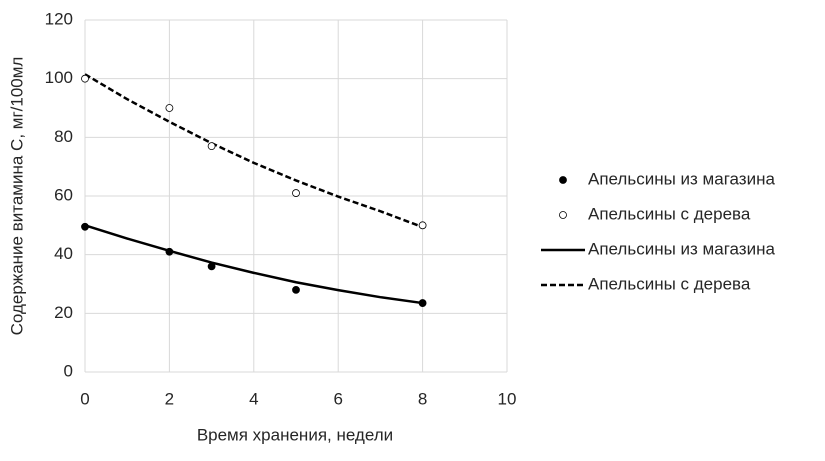 The height and width of the screenshot is (461, 825). Describe the element at coordinates (295, 434) in the screenshot. I see `x-axis-label: Время хранения, недели` at that location.